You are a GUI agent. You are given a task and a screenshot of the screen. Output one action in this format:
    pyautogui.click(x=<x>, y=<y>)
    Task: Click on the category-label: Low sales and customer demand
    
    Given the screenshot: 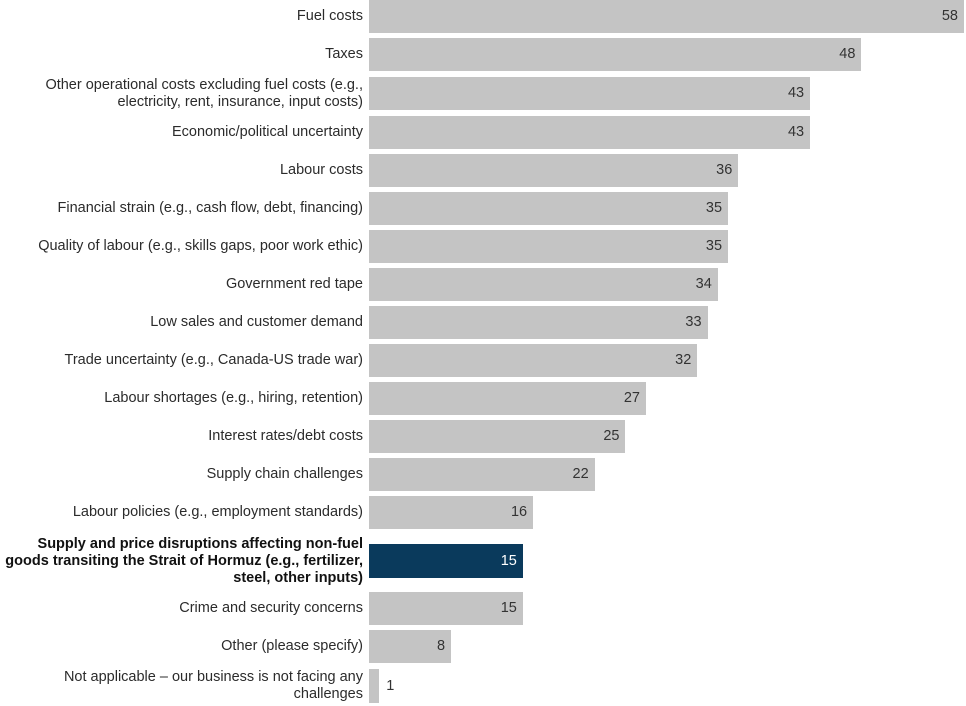 What is the action you would take?
    pyautogui.click(x=256, y=322)
    